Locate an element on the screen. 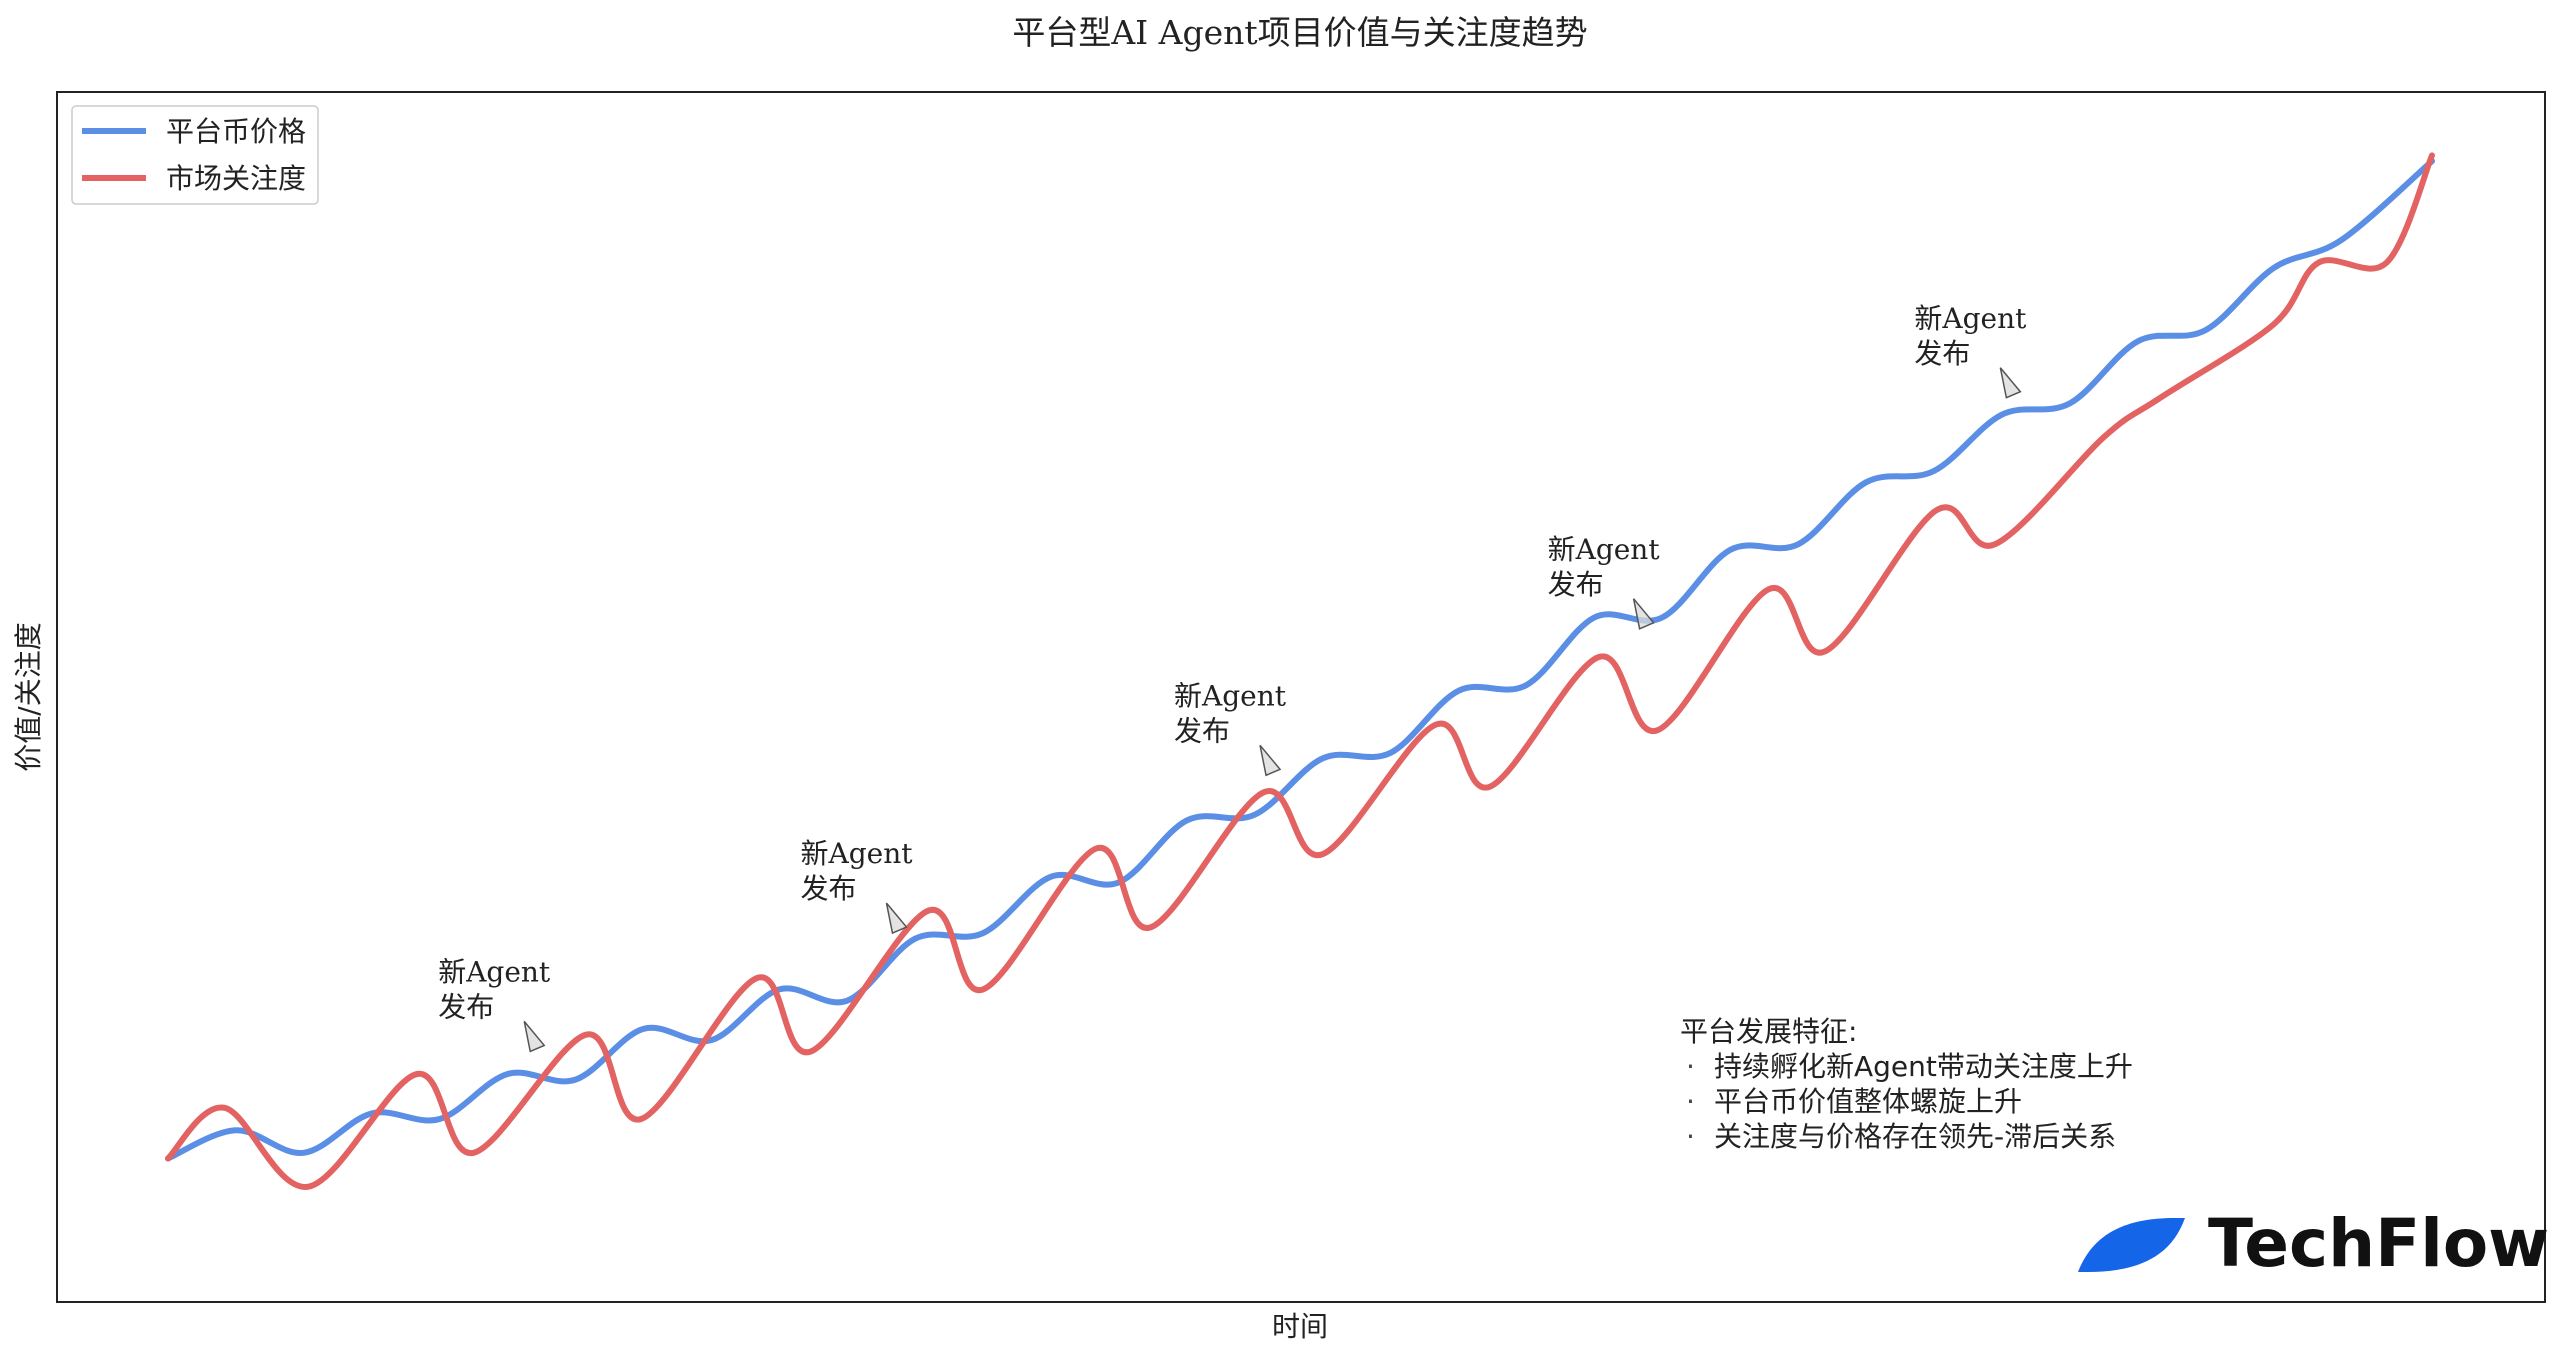 This screenshot has width=2560, height=1356. techflow-logo-text: TechFlow is located at coordinates (2378, 1243).